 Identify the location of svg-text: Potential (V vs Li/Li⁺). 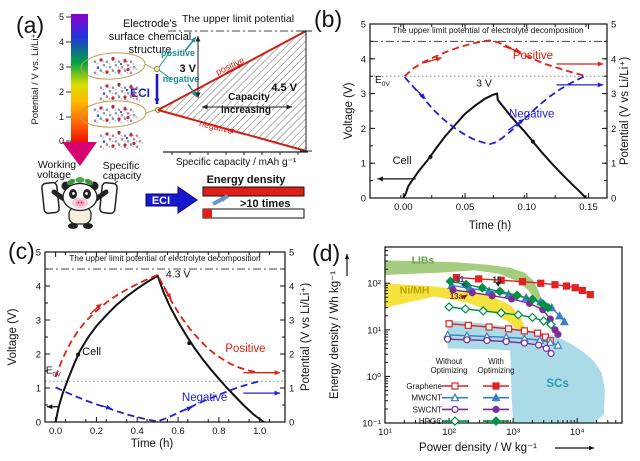
(625, 111).